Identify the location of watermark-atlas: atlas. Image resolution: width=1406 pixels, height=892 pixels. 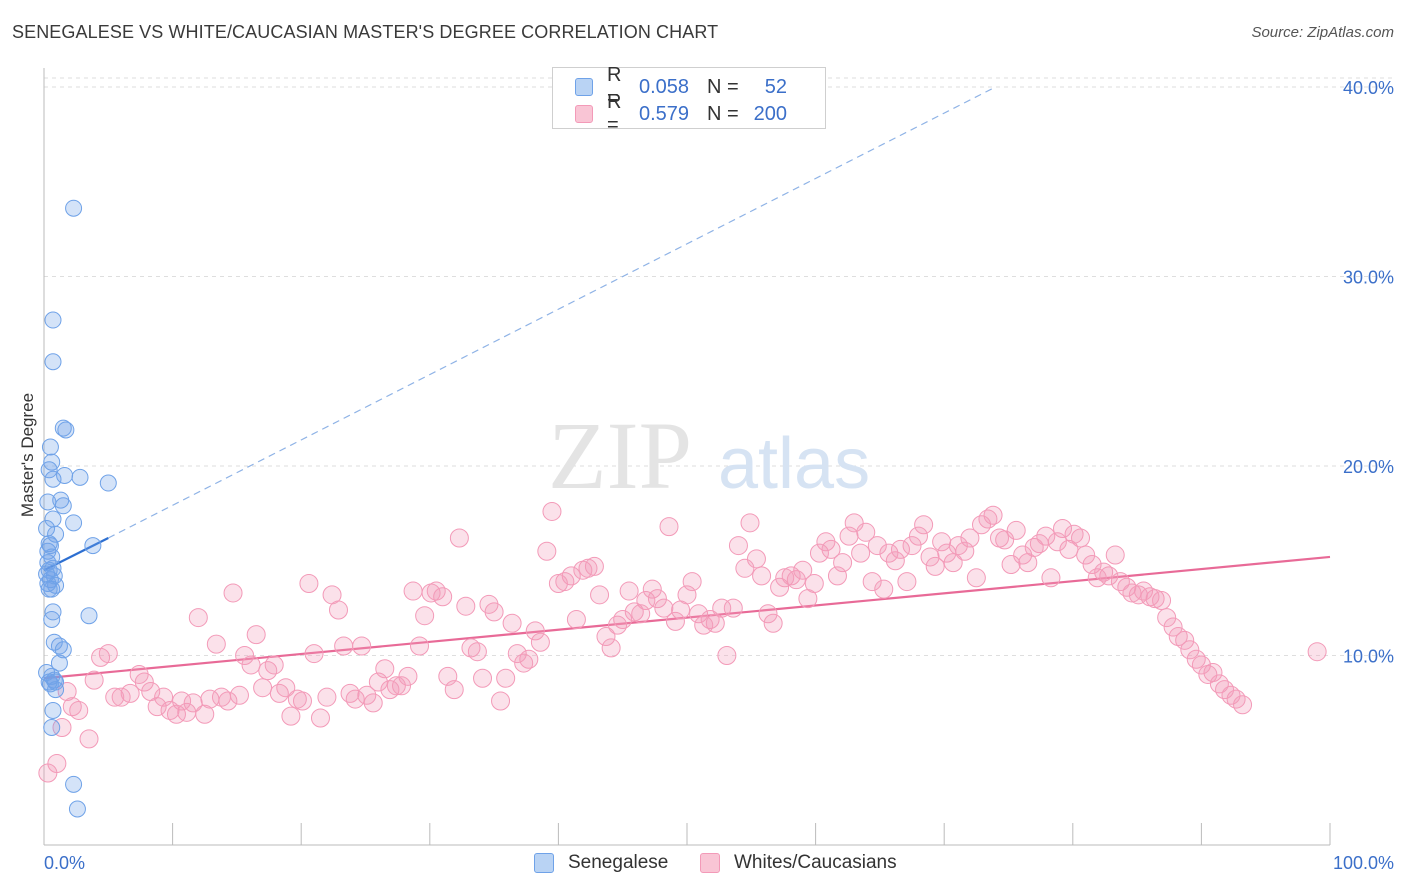
(794, 464).